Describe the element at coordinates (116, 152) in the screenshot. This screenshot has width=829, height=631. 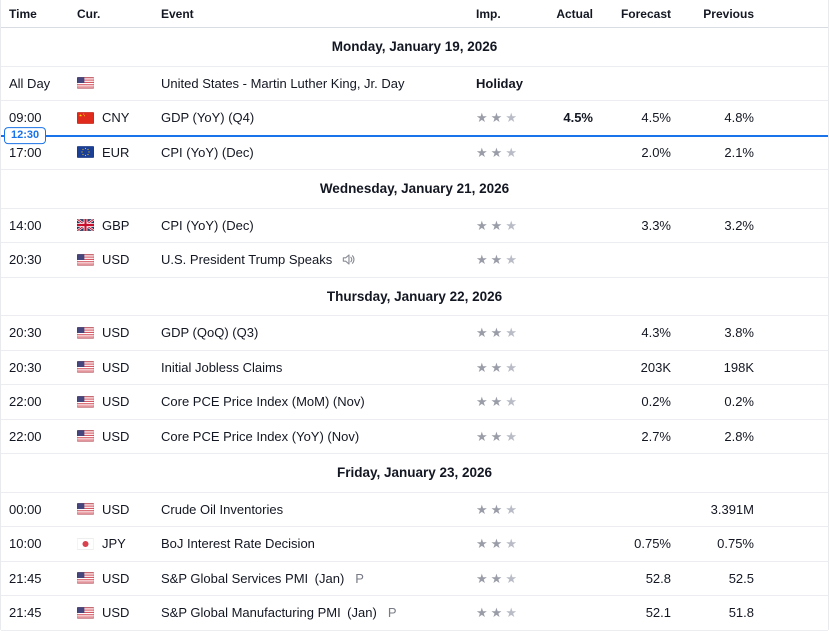
I see `currency-code: EUR` at that location.